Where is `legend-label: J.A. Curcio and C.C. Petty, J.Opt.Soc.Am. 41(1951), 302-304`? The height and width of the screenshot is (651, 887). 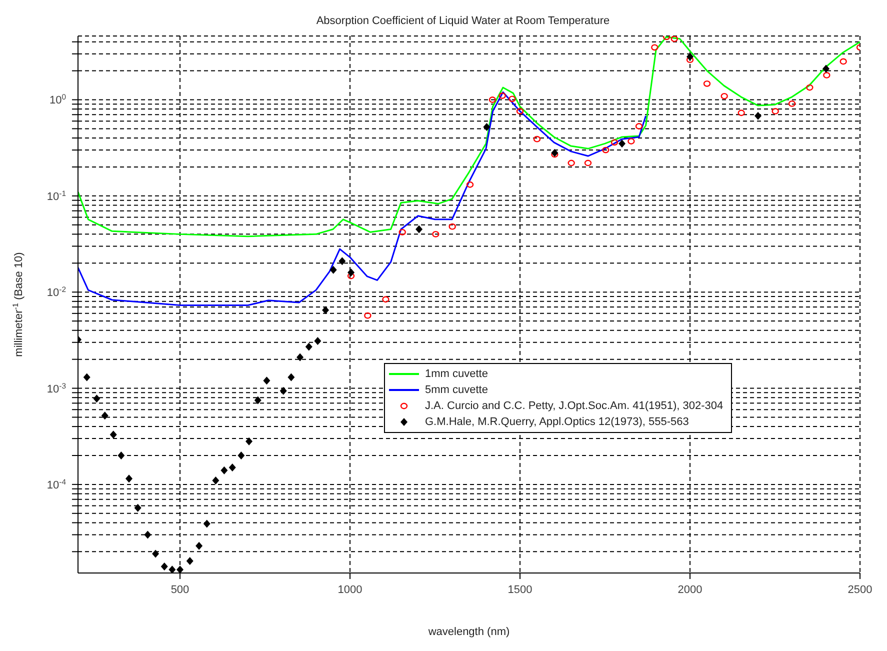 legend-label: J.A. Curcio and C.C. Petty, J.Opt.Soc.Am. 41(1951), 302-304 is located at coordinates (574, 406).